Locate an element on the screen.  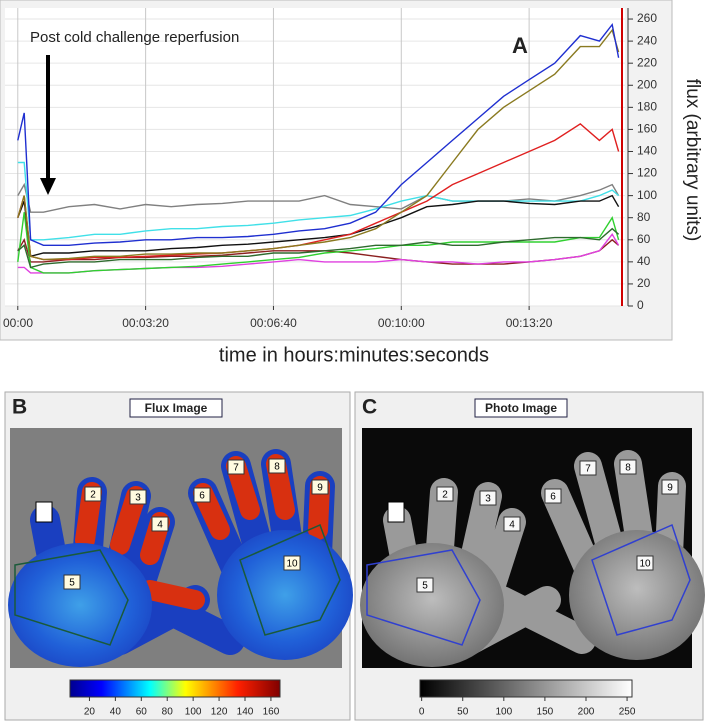
y-tick-label: 260 is located at coordinates (647, 18).